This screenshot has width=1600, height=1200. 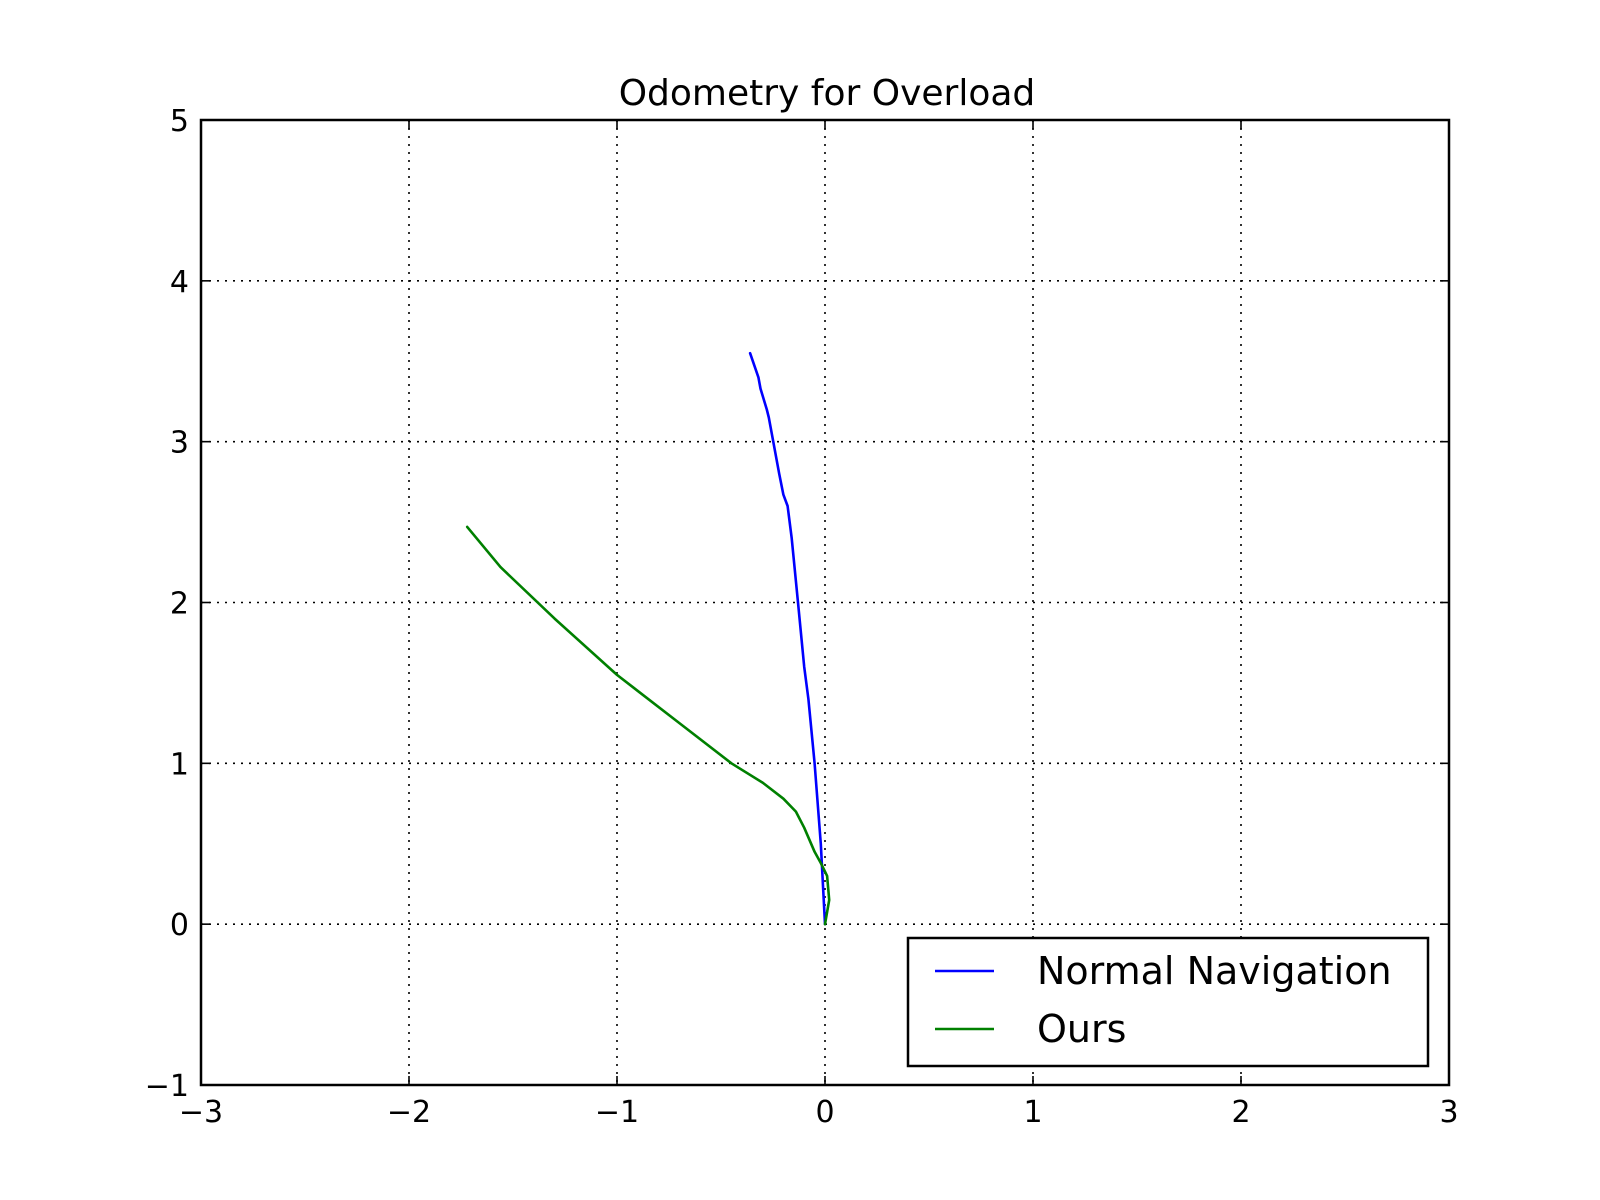 I want to click on series-line-normal-navigation, so click(x=787, y=638).